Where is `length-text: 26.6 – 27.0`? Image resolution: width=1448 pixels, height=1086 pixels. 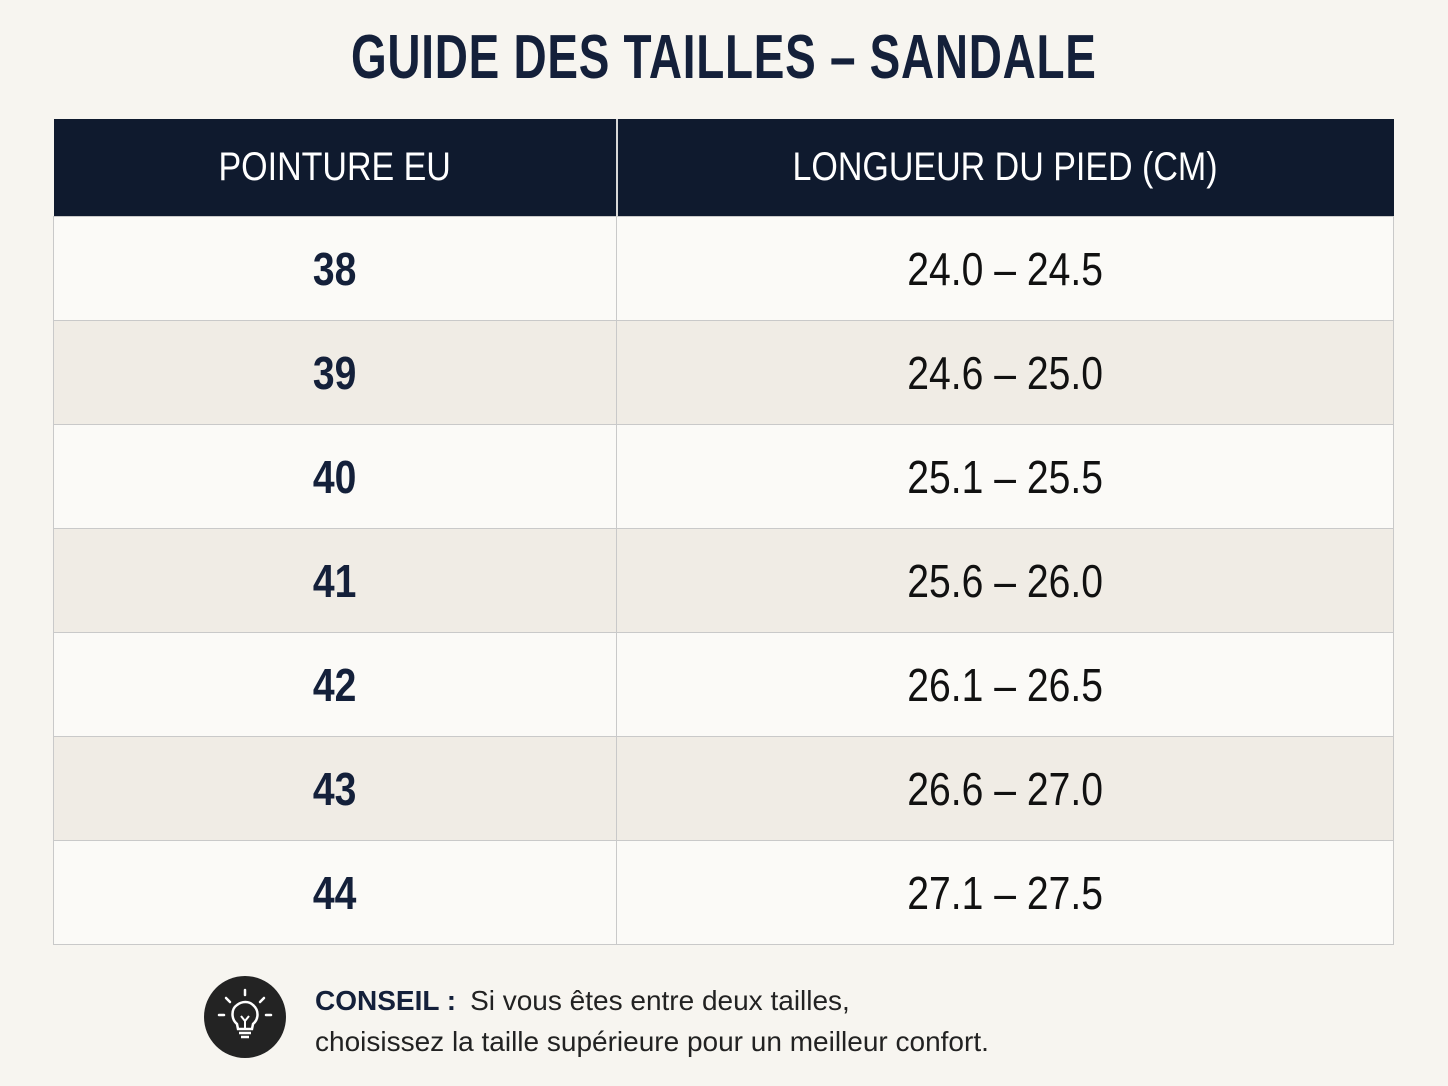
length-text: 26.6 – 27.0 is located at coordinates (1005, 788).